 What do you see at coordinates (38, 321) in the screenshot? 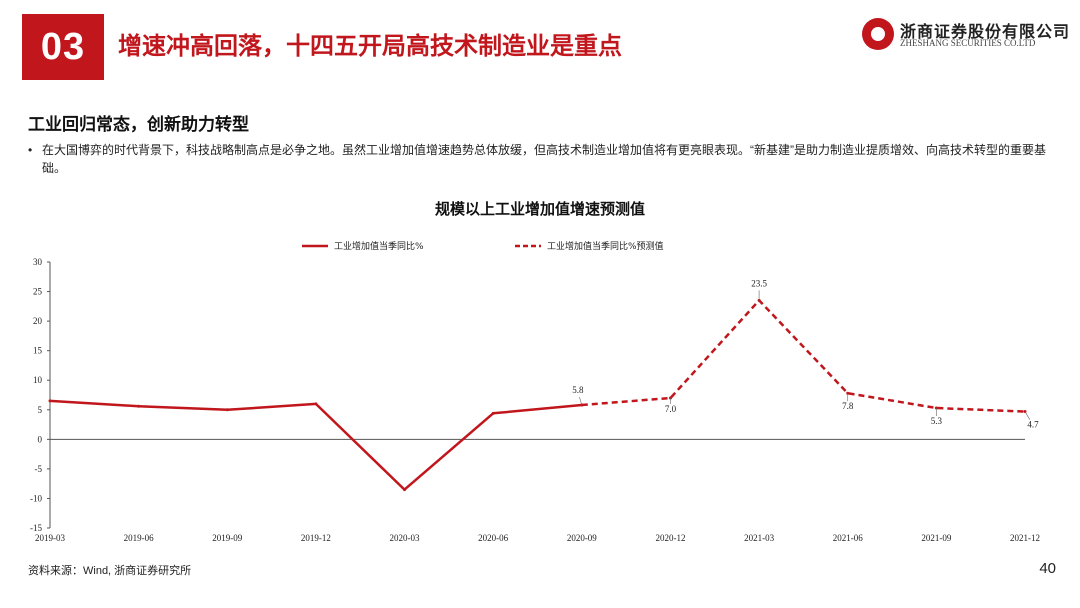
I see `y-tick-label: 20` at bounding box center [38, 321].